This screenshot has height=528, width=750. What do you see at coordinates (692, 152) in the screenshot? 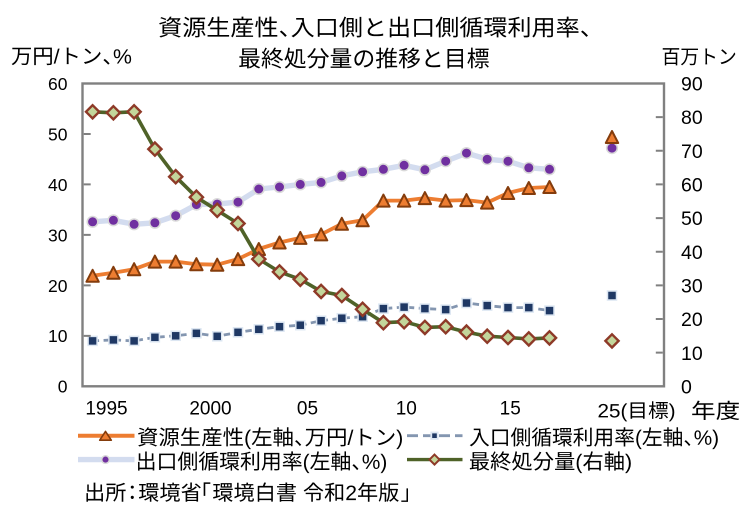
I see `svg-text: 70` at bounding box center [692, 152].